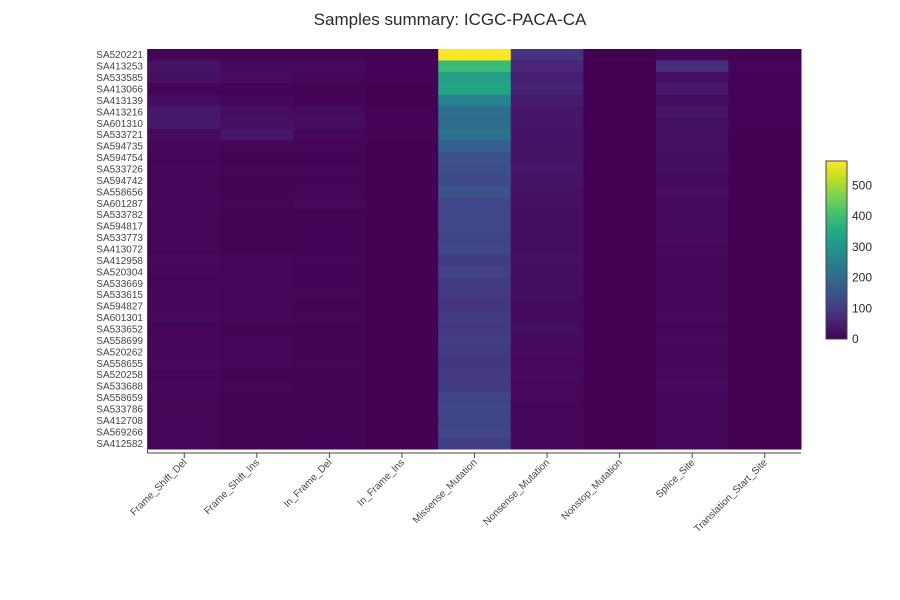 The image size is (900, 600). What do you see at coordinates (862, 216) in the screenshot?
I see `colorbar-tick-label: 400` at bounding box center [862, 216].